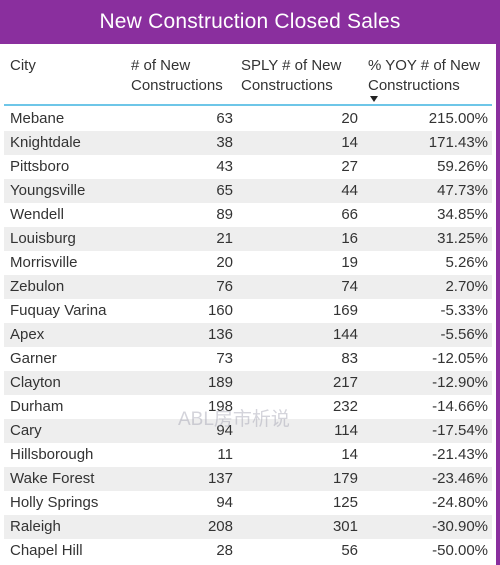  Describe the element at coordinates (52, 454) in the screenshot. I see `city-cell: Hillsborough` at that location.